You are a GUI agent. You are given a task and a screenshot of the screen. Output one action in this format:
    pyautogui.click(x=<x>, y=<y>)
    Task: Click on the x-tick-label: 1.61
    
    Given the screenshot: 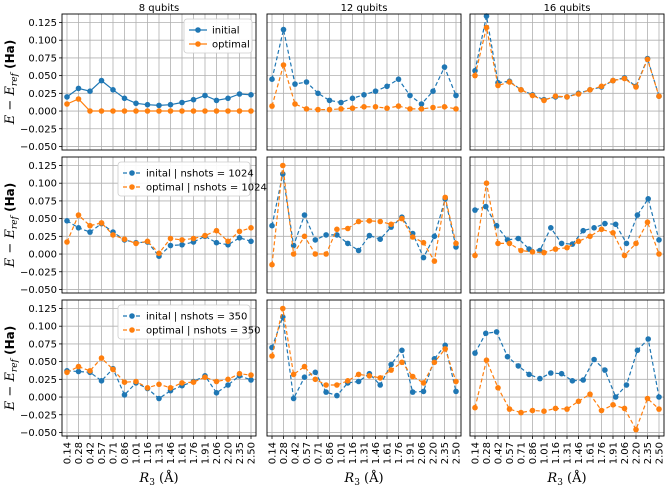 What is the action you would take?
    pyautogui.click(x=183, y=453)
    